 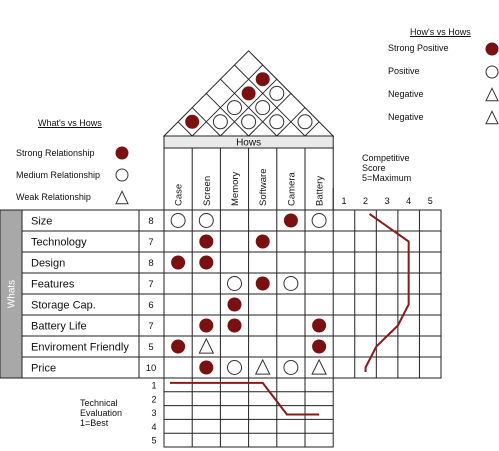 I want to click on what-row-label: Technology, so click(x=59, y=243).